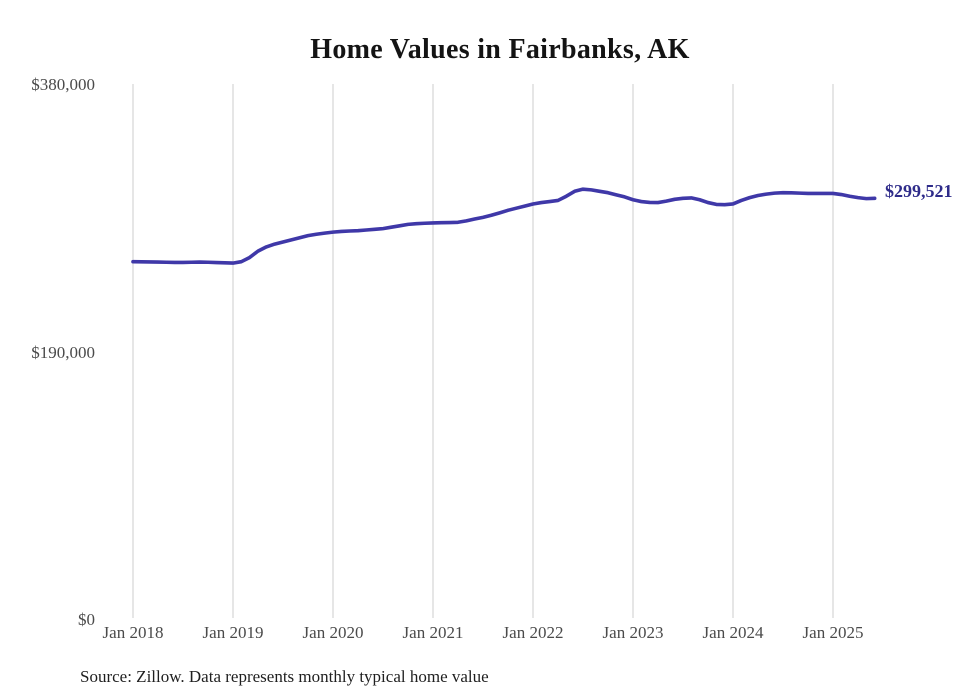 The width and height of the screenshot is (980, 699). Describe the element at coordinates (919, 191) in the screenshot. I see `current-value-label: $299,521` at that location.